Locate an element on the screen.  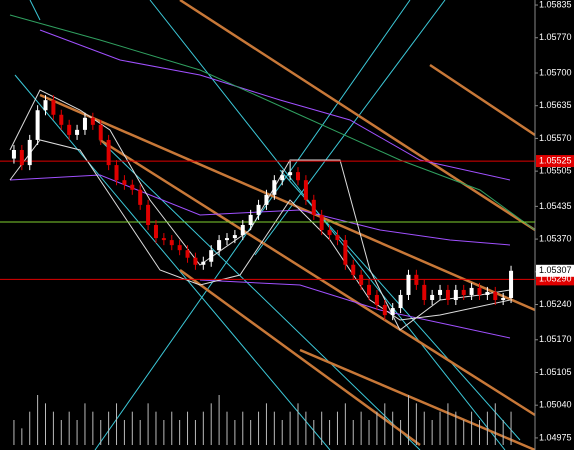
y-tick-label: 1.05105 is located at coordinates (555, 372).